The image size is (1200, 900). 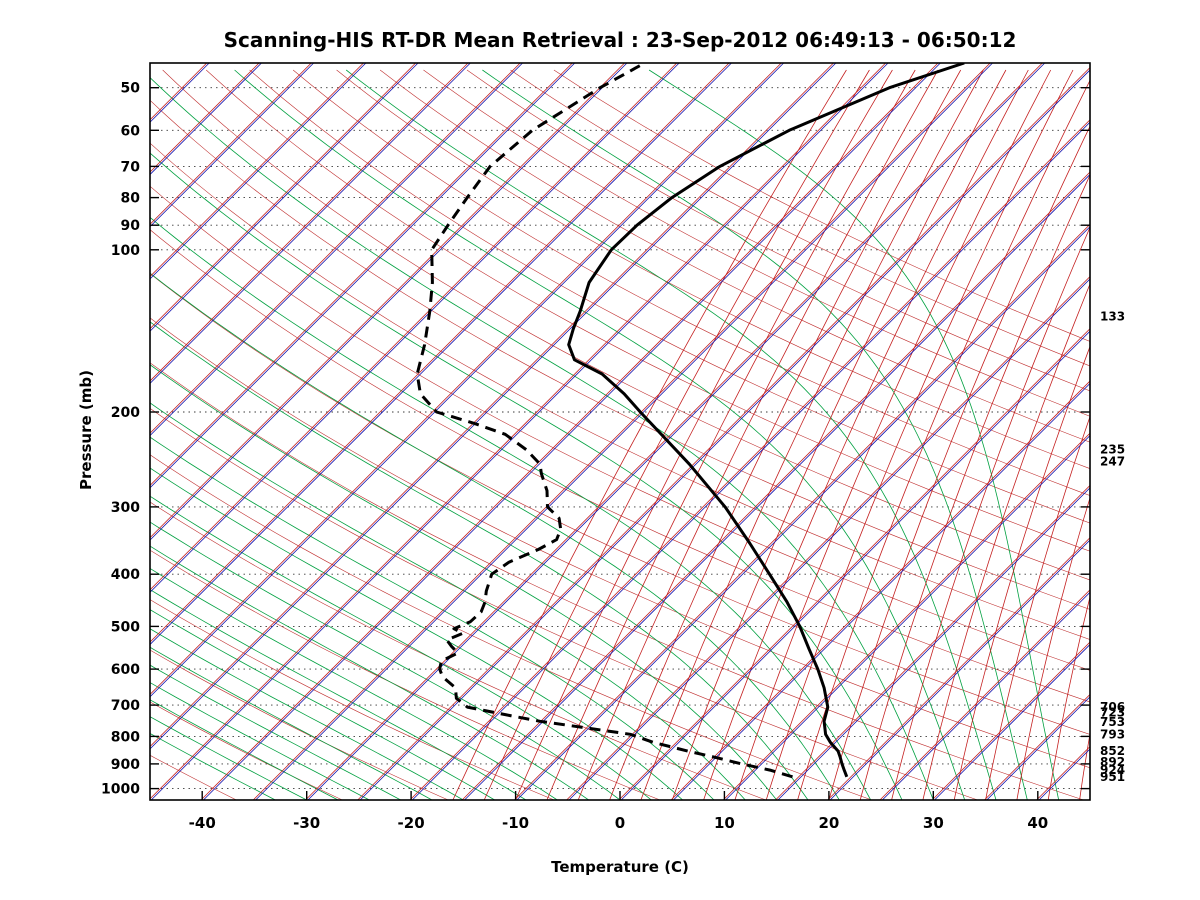 I want to click on y-tick-label: 800, so click(x=125, y=737).